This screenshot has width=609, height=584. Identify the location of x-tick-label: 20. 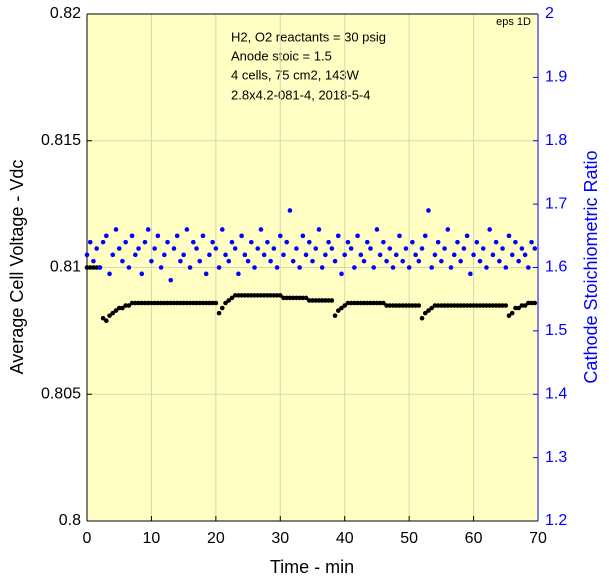
(216, 538).